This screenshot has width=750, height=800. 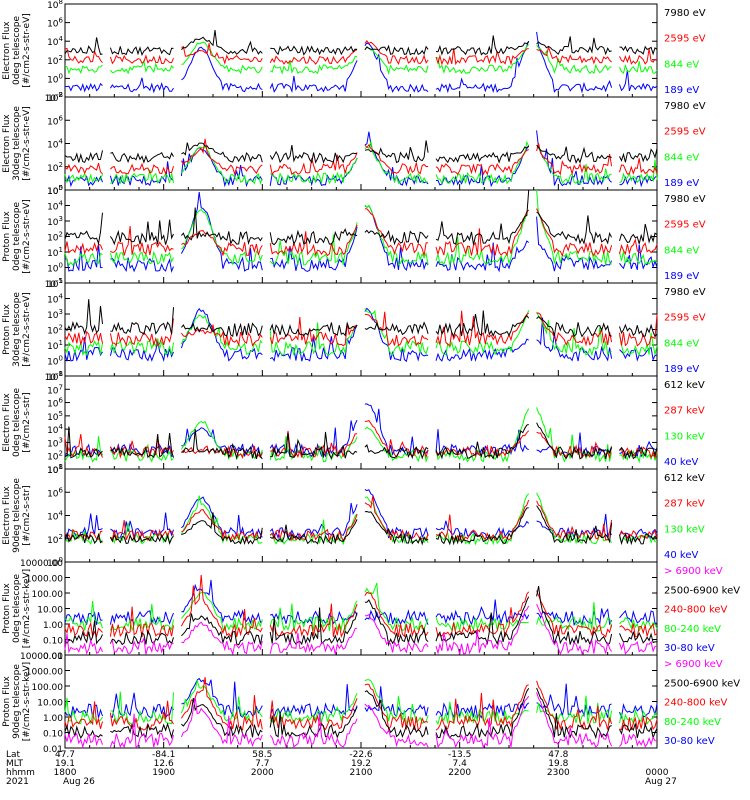 I want to click on y-axis-title-line: 30deg telescope, so click(x=17, y=143).